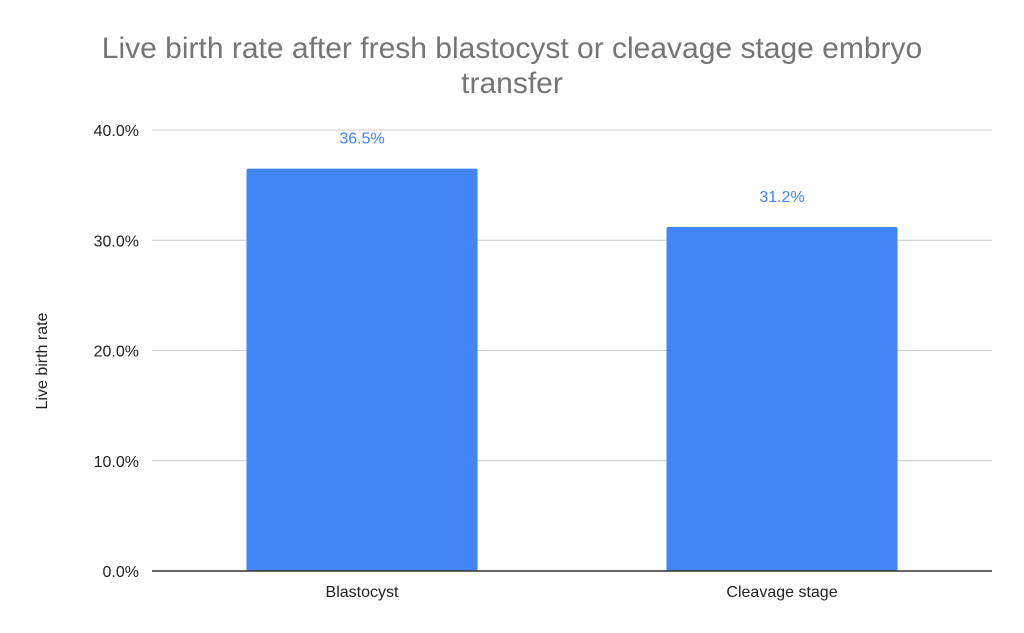 This screenshot has width=1024, height=633. I want to click on x-tick-label: Cleavage stage, so click(781, 592).